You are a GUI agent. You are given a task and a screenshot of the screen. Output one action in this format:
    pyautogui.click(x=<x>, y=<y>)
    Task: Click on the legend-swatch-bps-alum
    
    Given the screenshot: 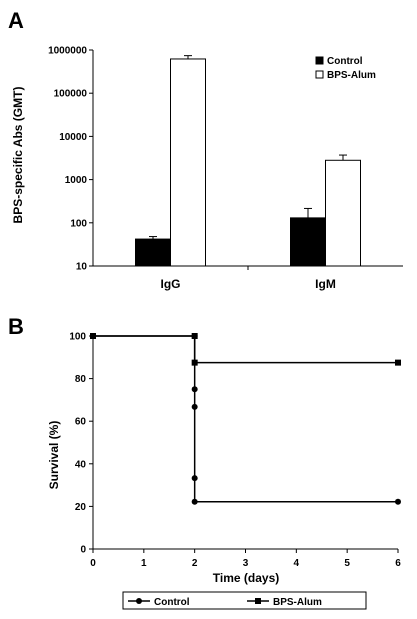 What is the action you would take?
    pyautogui.click(x=319, y=74)
    